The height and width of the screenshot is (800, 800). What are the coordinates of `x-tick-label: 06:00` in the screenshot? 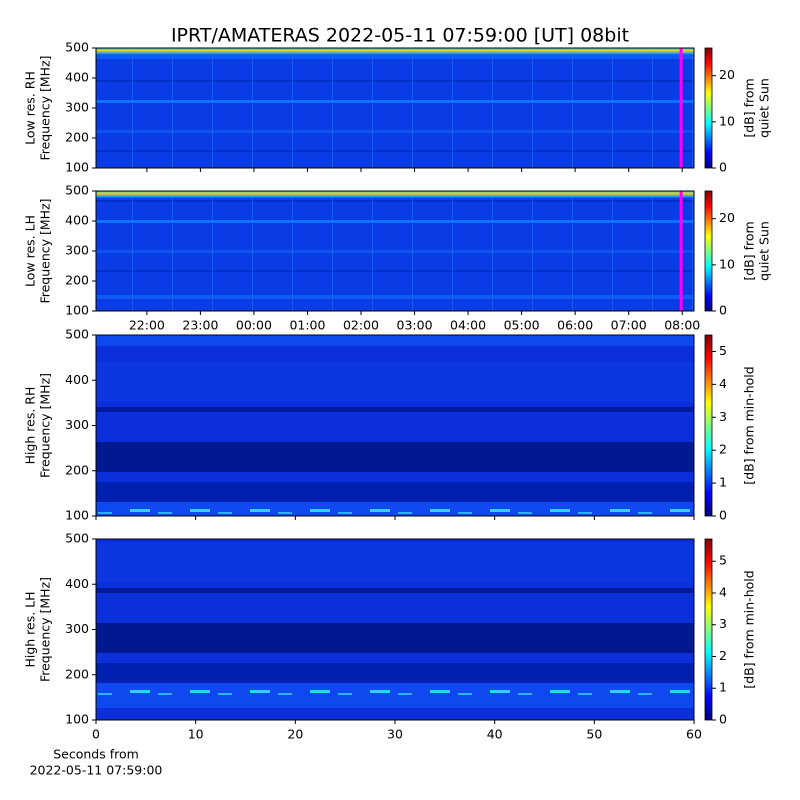 It's located at (575, 325).